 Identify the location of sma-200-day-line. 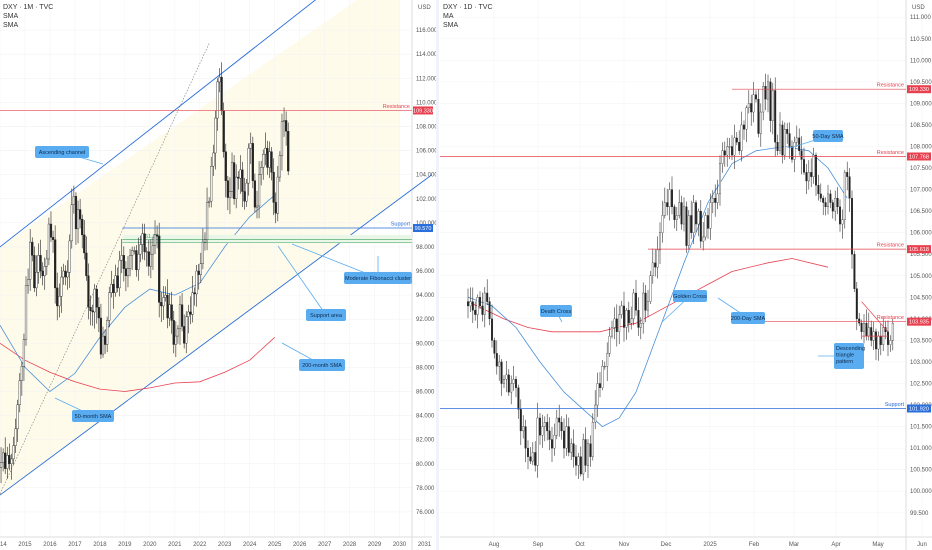
(648, 295).